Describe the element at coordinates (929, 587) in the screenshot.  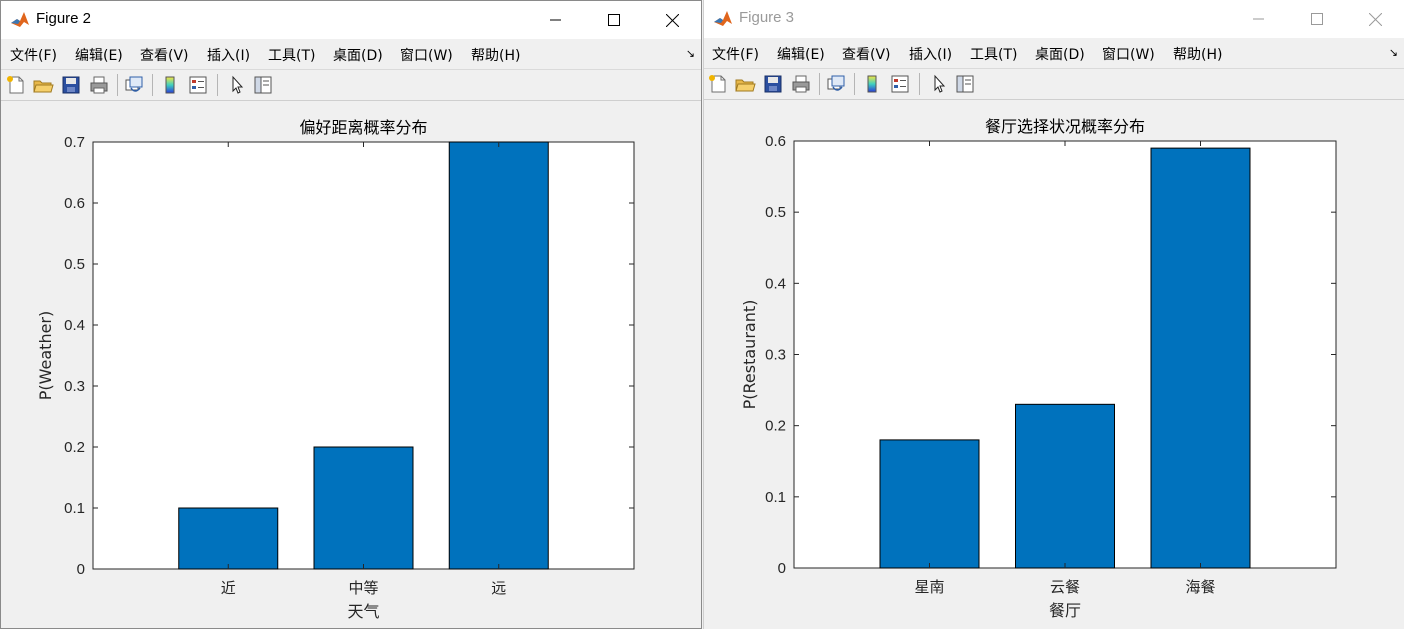
I see `x-tick-label: 星南` at that location.